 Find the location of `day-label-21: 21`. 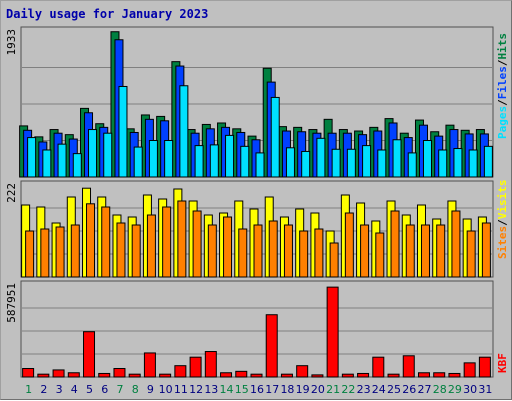

day-label-21: 21 is located at coordinates (333, 389).